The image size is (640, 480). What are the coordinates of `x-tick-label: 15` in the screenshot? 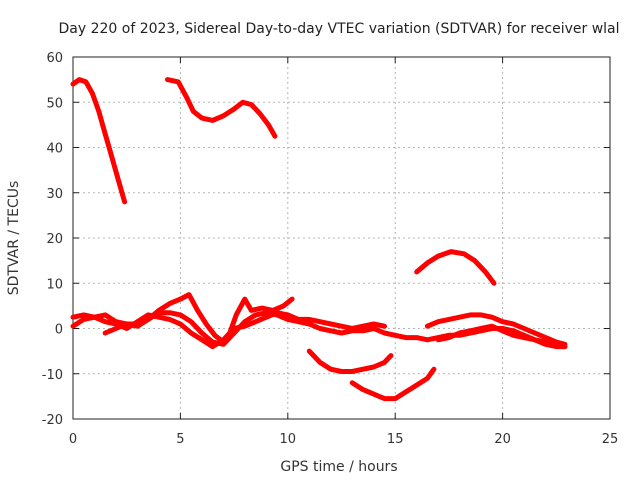 It's located at (395, 439).